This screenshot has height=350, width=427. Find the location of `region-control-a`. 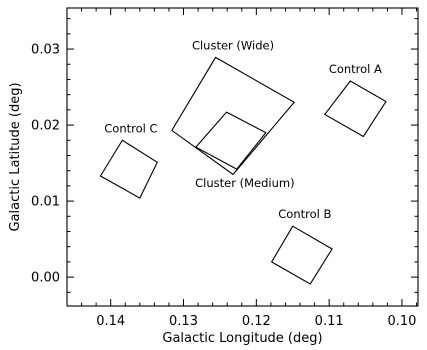

region-control-a is located at coordinates (355, 109).